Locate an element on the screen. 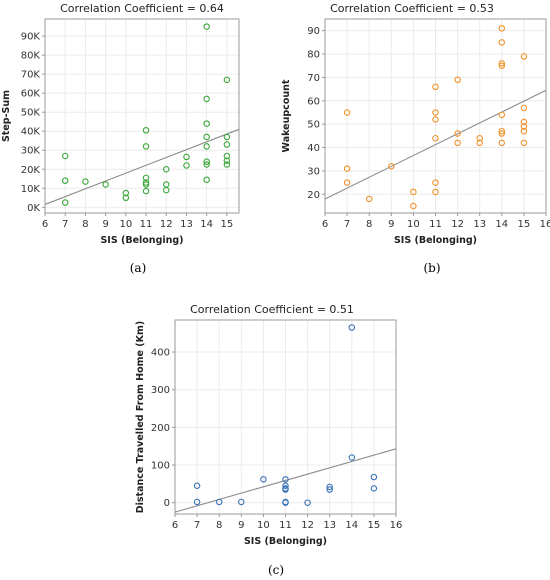 The height and width of the screenshot is (580, 550). y-tick-label: 200 is located at coordinates (160, 428).